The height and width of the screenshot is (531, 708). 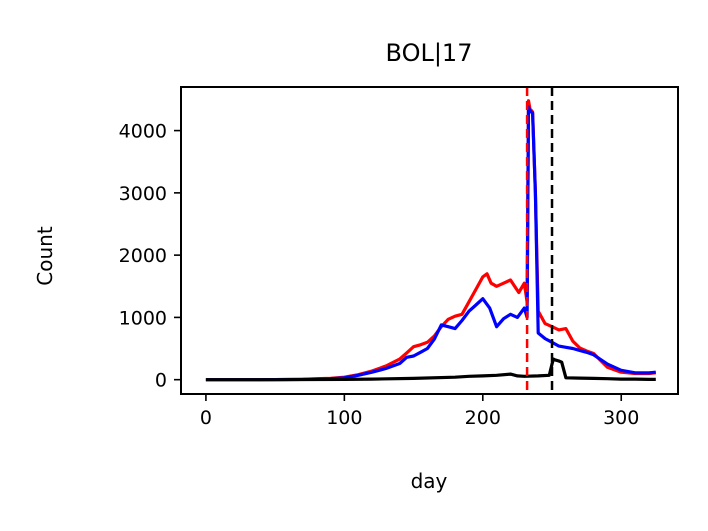 What do you see at coordinates (161, 381) in the screenshot?
I see `y-tick-label: 0` at bounding box center [161, 381].